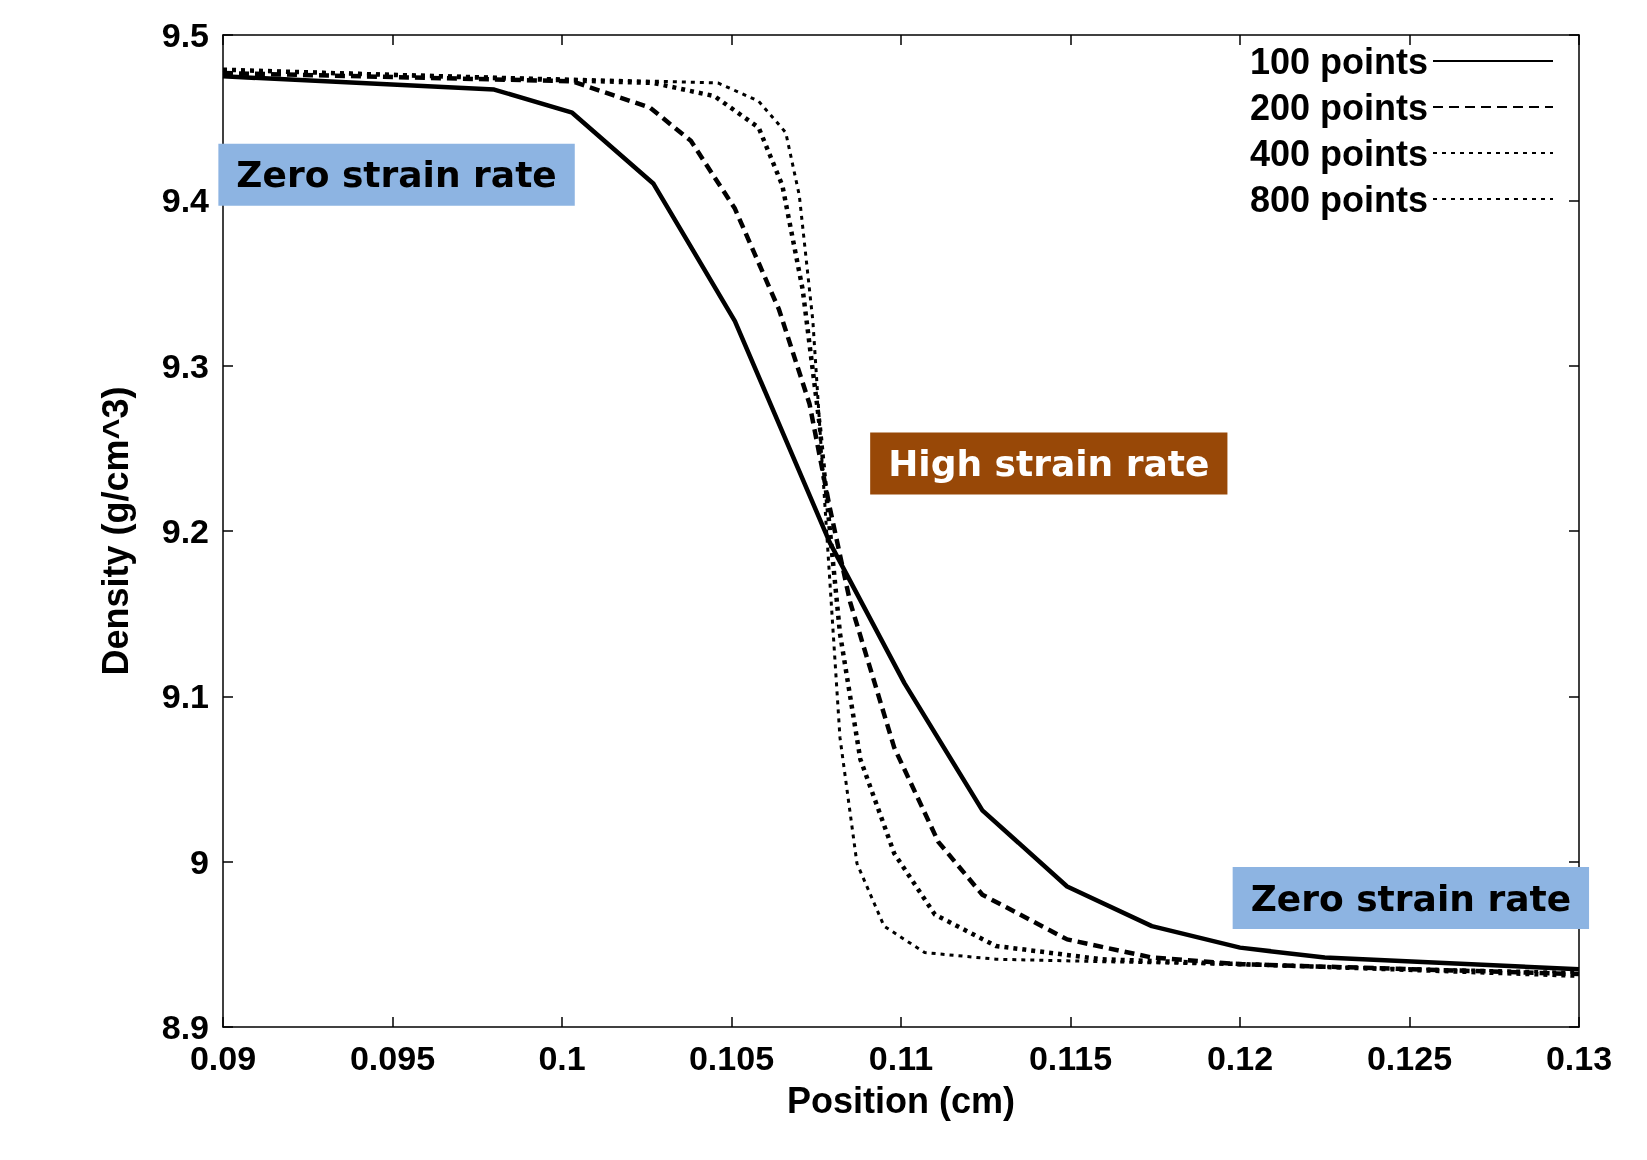 The width and height of the screenshot is (1647, 1160). I want to click on y-tick-label: 9, so click(199, 861).